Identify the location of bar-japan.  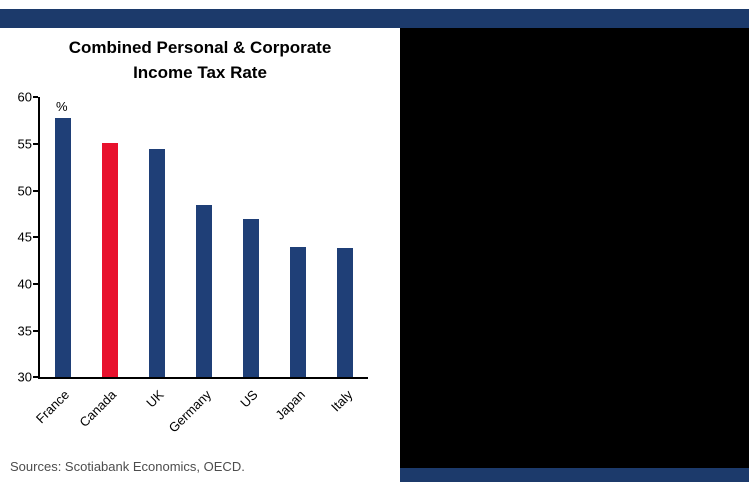
(297, 312).